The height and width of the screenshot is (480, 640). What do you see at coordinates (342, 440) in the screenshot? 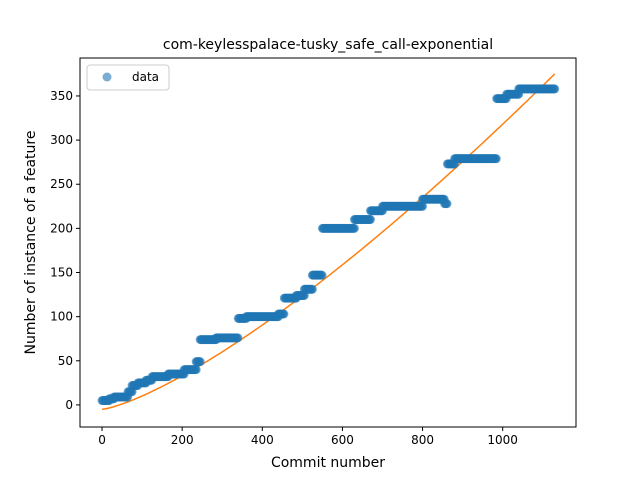
I see `x-tick-label: 600` at bounding box center [342, 440].